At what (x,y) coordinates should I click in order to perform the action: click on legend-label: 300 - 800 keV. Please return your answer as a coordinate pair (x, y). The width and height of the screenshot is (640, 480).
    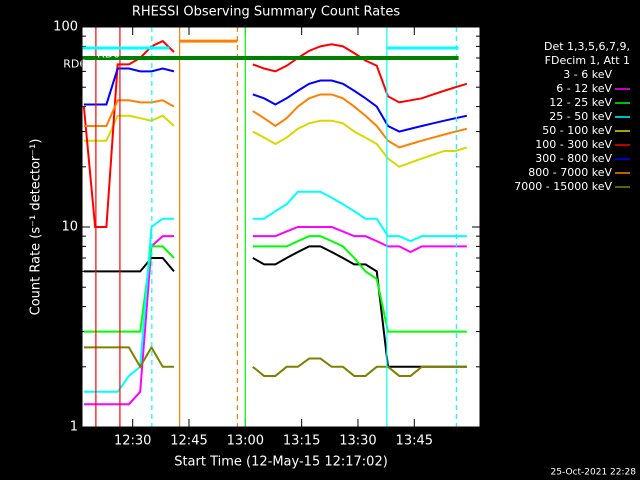
    Looking at the image, I should click on (573, 158).